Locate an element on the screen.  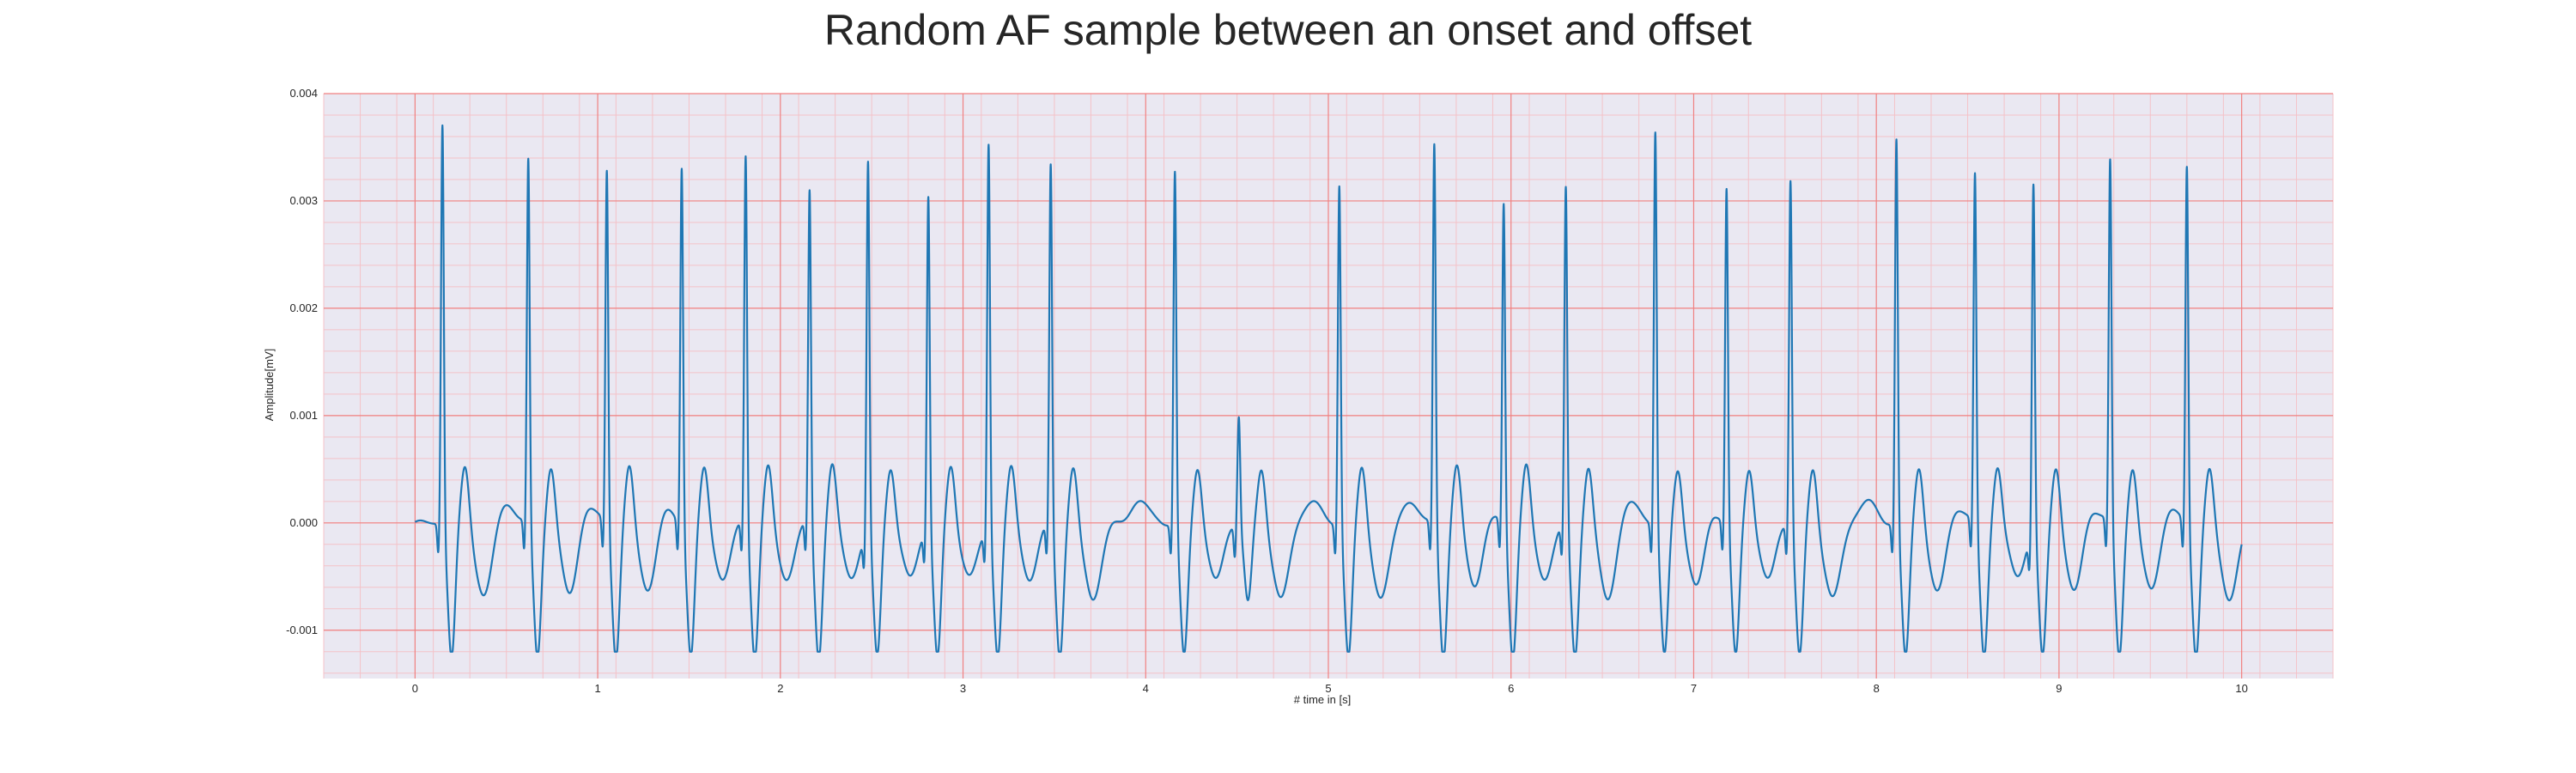
y-axis-ticks: -0.001 0.000 0.001 0.002 0.003 0.004 is located at coordinates (302, 361).